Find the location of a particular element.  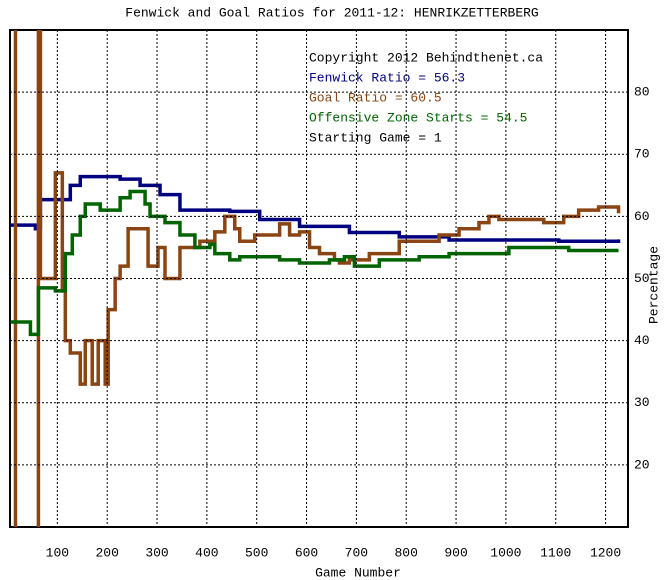

legend-entry: Offensive Zone Starts = 54.5 is located at coordinates (418, 117).